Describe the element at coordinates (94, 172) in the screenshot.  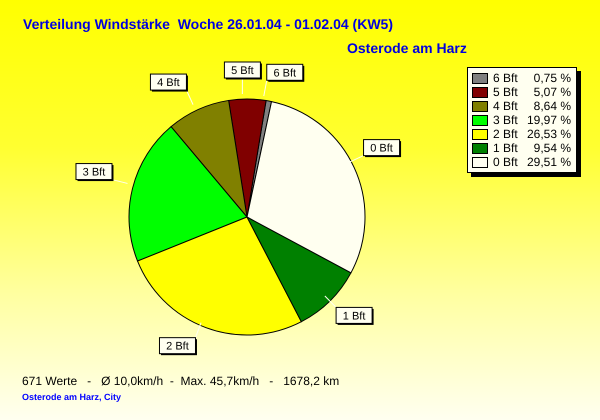
I see `slice-label: 3 Bft` at that location.